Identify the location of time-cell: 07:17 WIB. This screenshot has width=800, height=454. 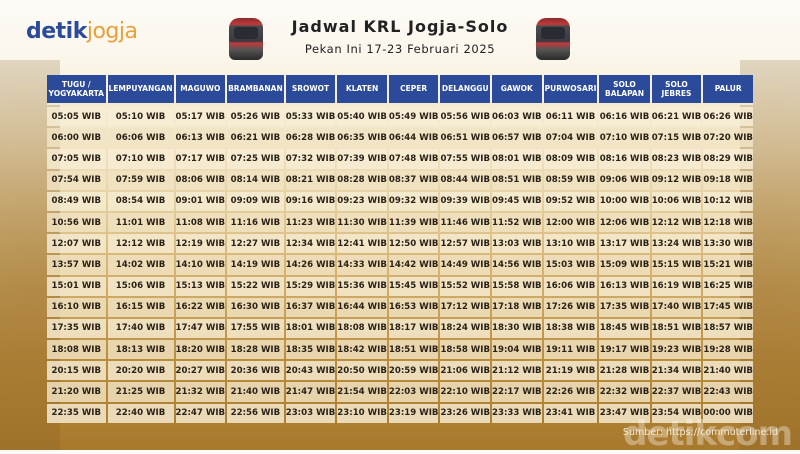
(200, 159).